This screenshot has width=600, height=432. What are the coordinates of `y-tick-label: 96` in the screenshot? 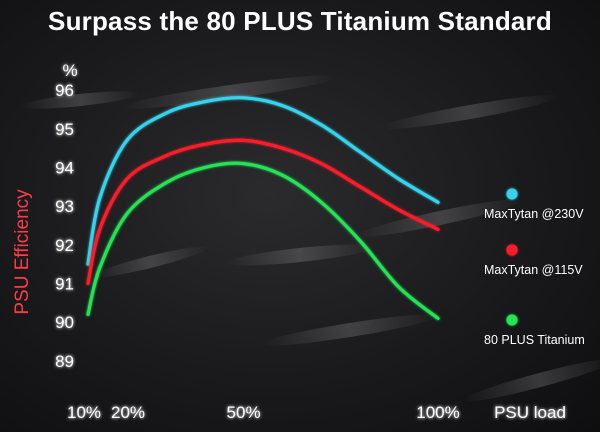 It's located at (64, 90).